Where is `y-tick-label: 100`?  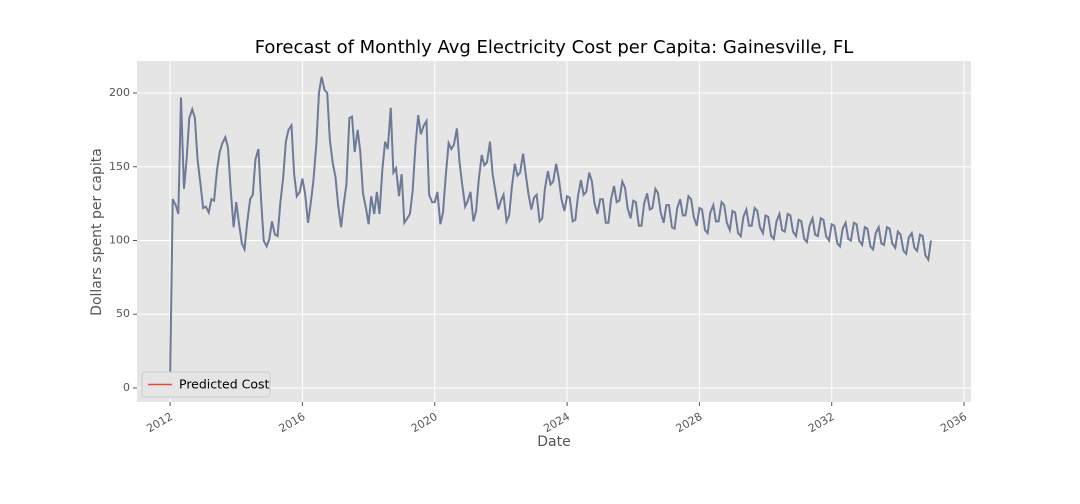 y-tick-label: 100 is located at coordinates (119, 239).